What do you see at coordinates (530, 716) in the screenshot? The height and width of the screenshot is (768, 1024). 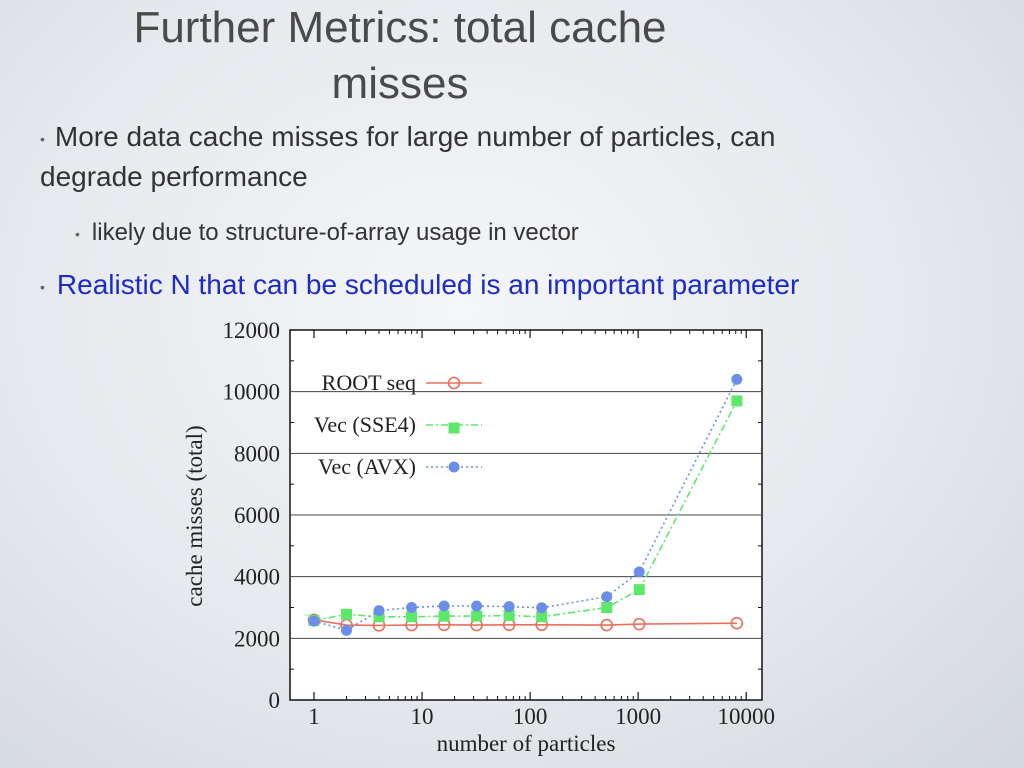 I see `x-tick-label: 100` at bounding box center [530, 716].